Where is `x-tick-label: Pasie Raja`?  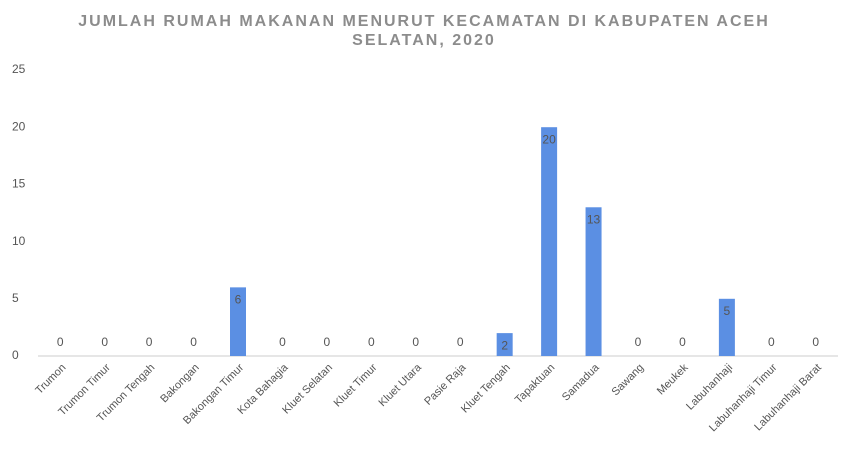 x-tick-label: Pasie Raja is located at coordinates (445, 384).